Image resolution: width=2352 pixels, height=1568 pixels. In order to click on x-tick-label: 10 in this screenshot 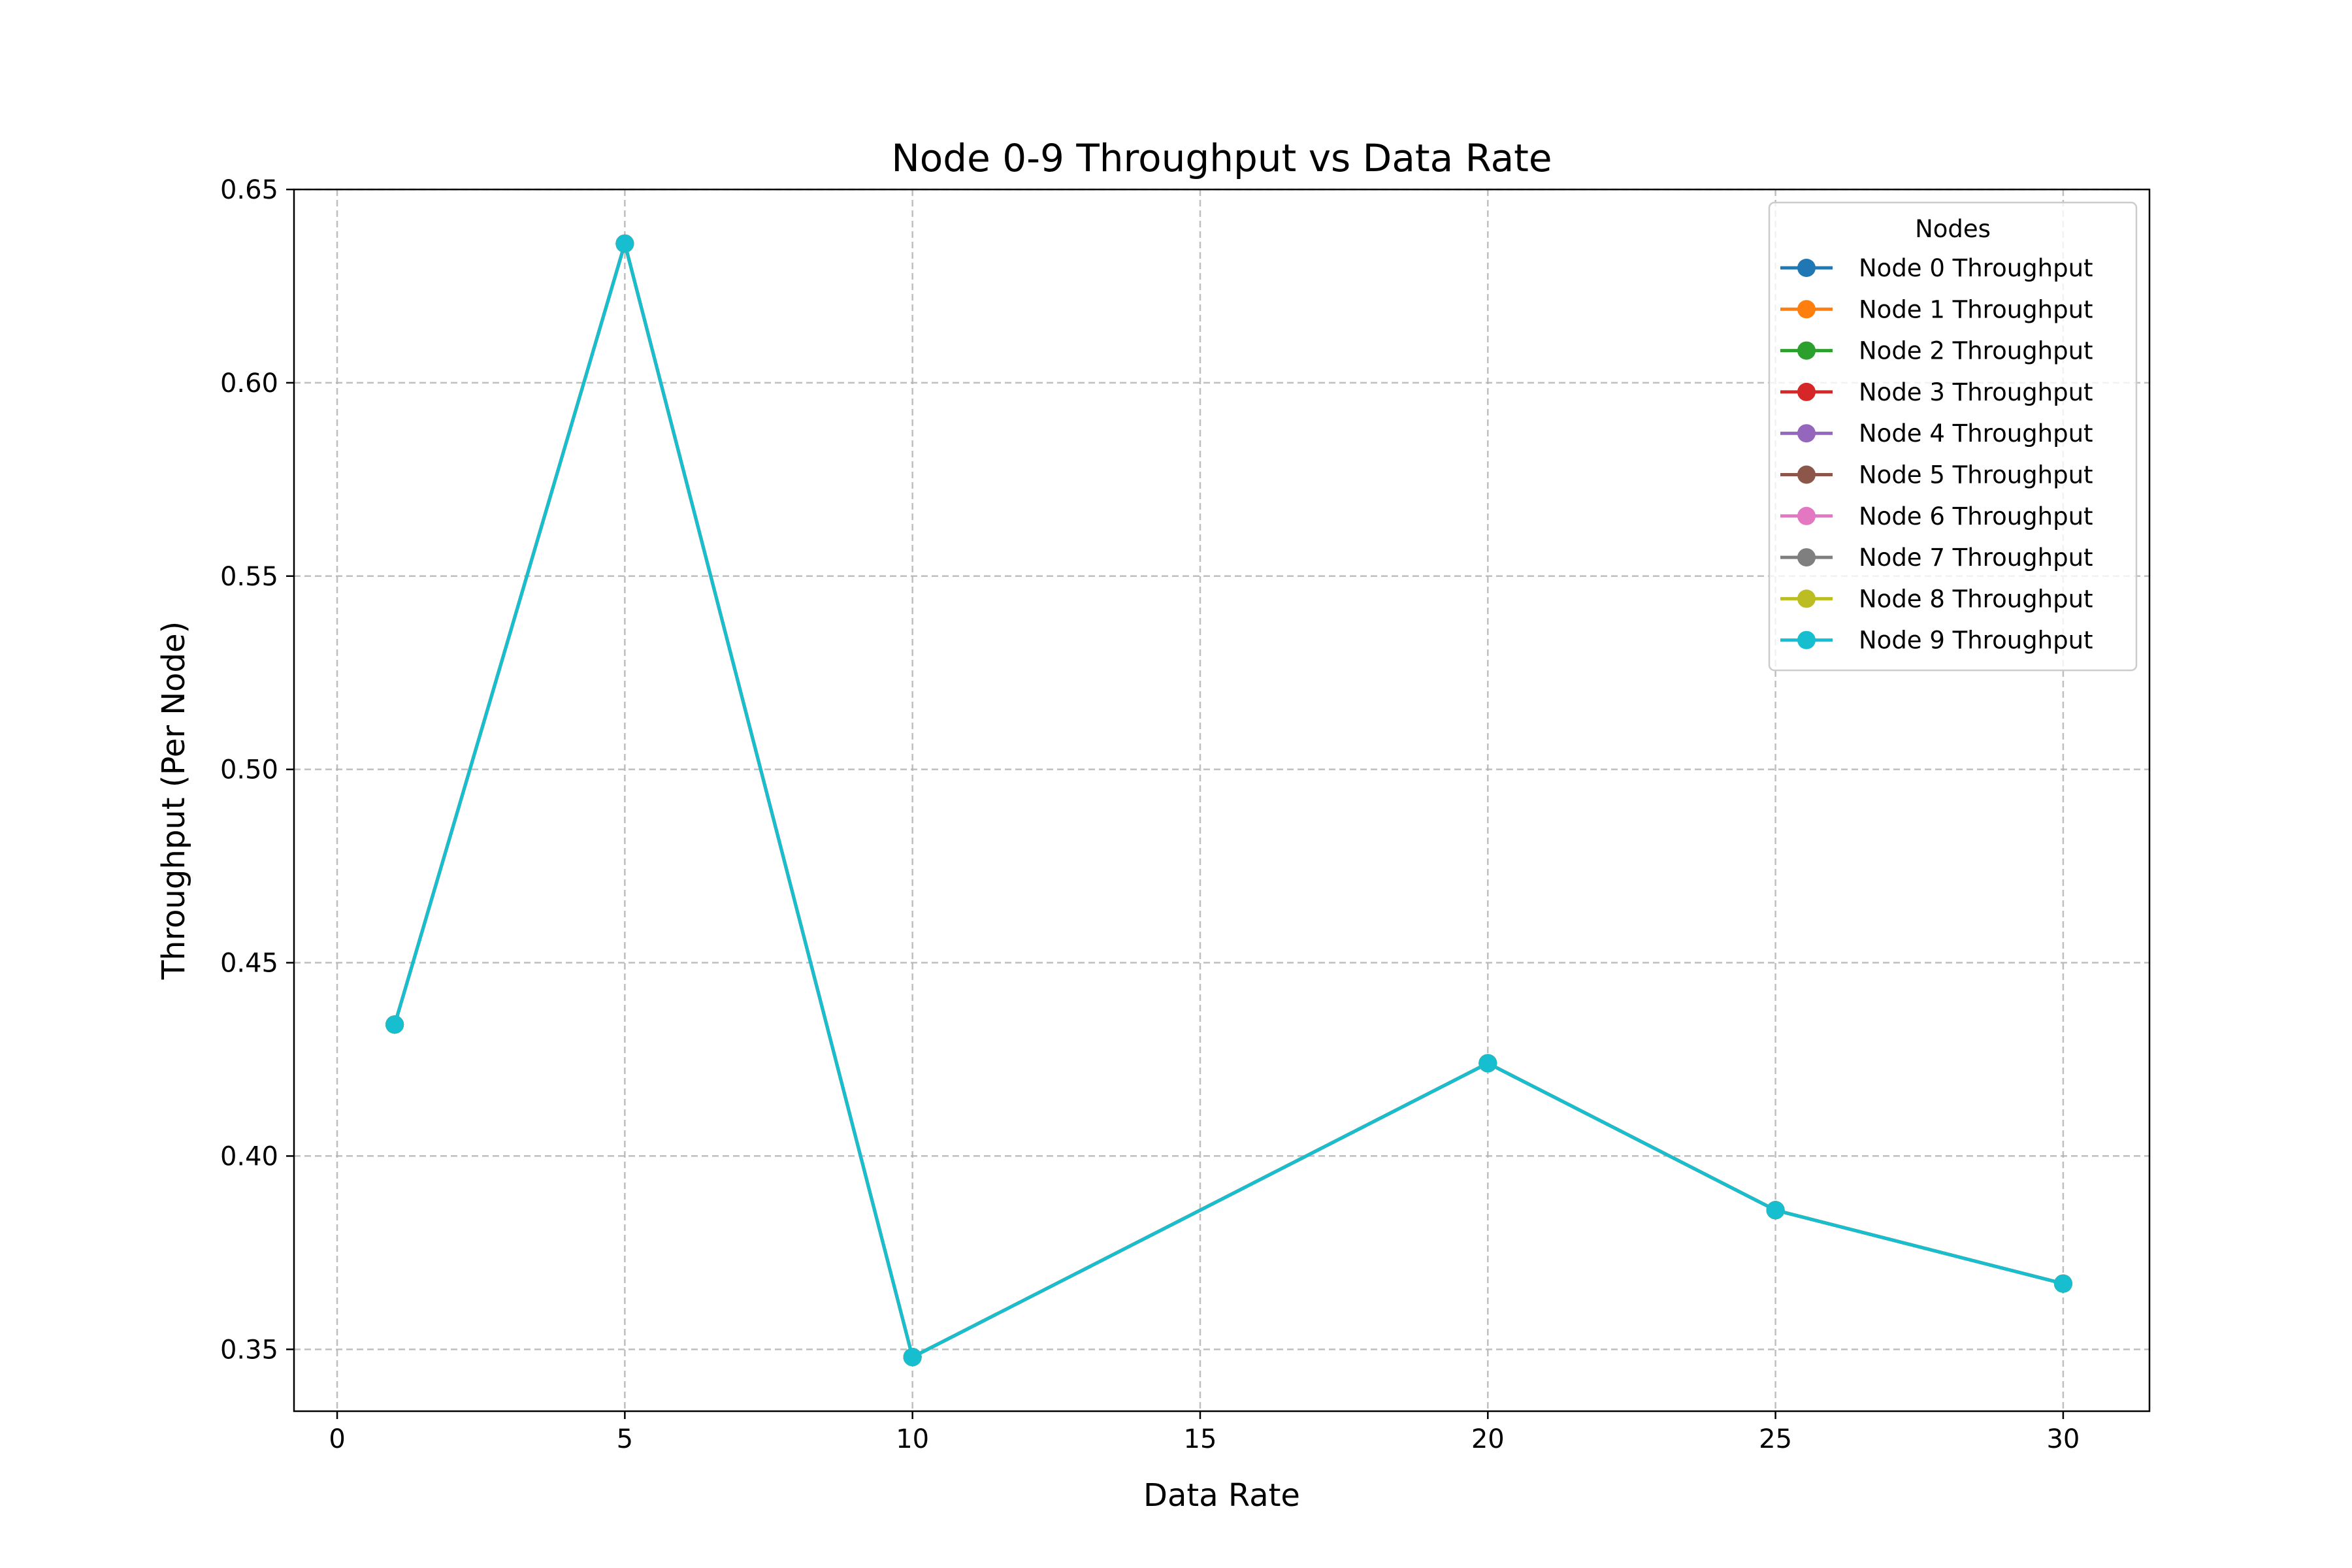, I will do `click(912, 1439)`.